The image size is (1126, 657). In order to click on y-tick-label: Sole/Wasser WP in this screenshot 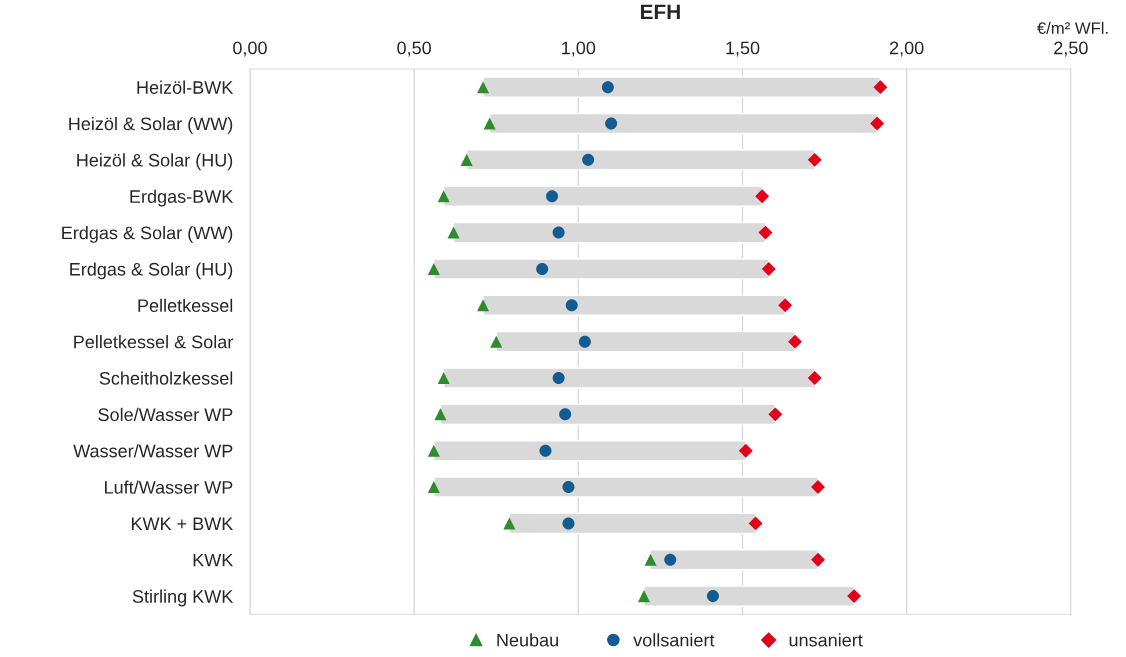, I will do `click(165, 414)`.